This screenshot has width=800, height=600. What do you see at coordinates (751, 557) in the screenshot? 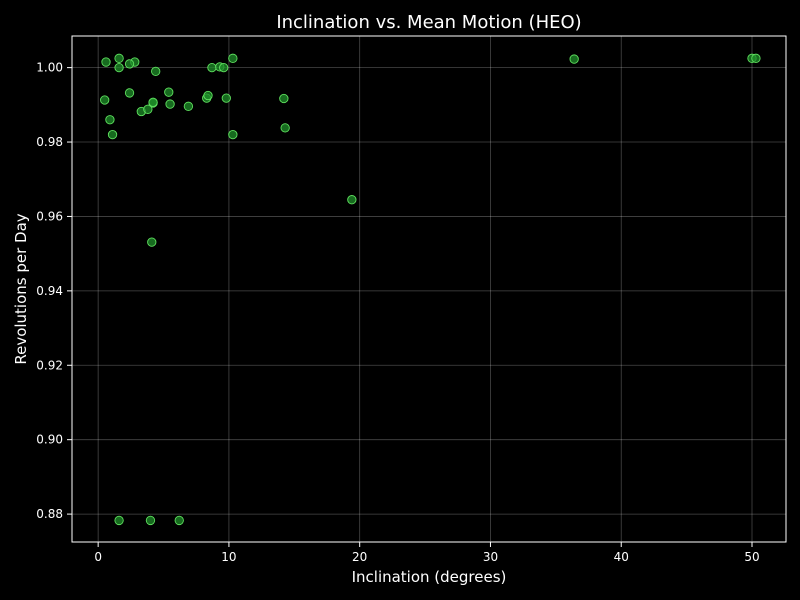
I see `x-tick-label: 50` at bounding box center [751, 557].